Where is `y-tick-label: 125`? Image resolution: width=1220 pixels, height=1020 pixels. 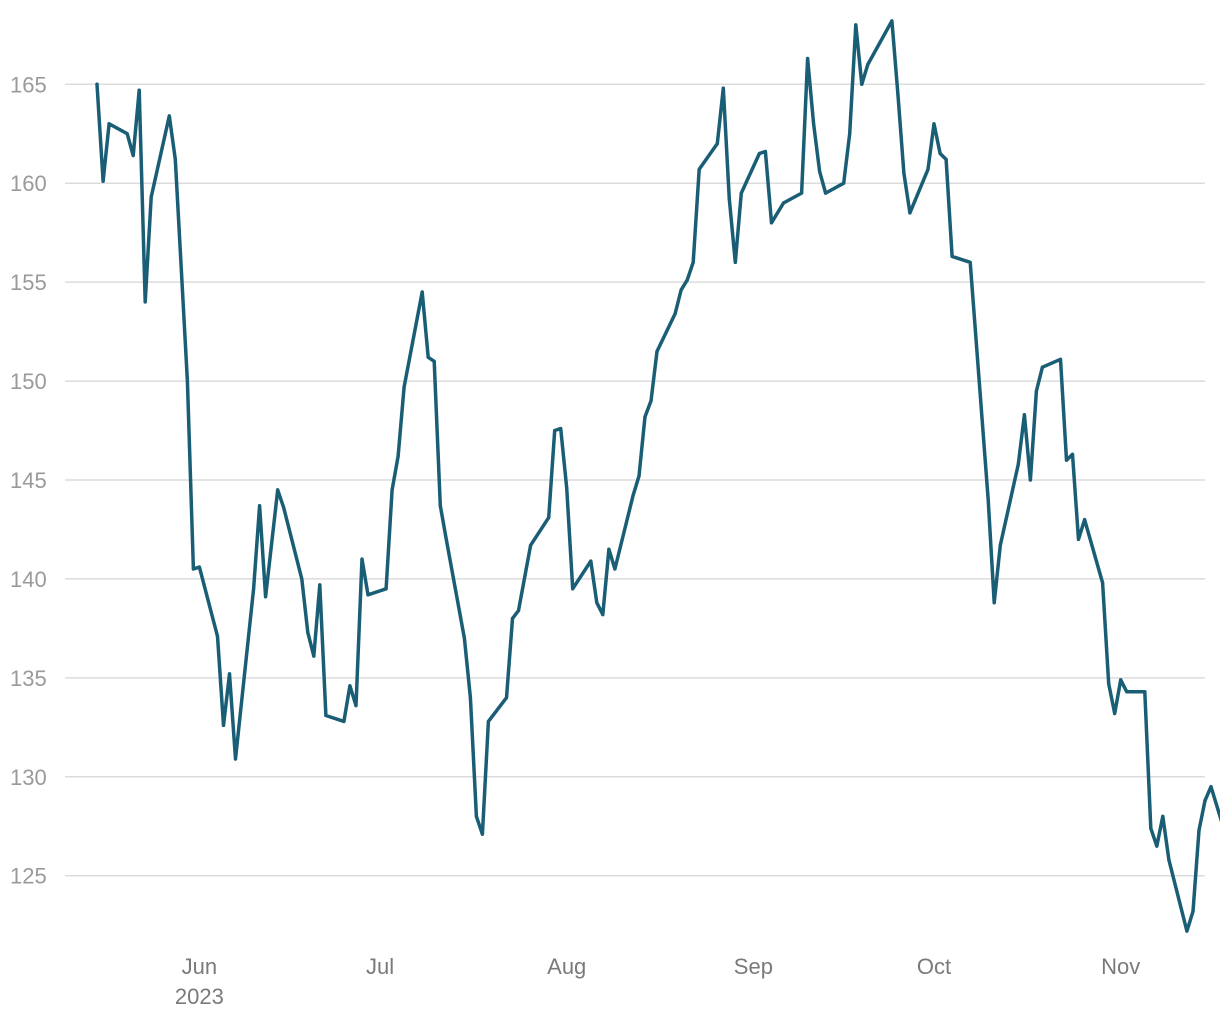 y-tick-label: 125 is located at coordinates (28, 876).